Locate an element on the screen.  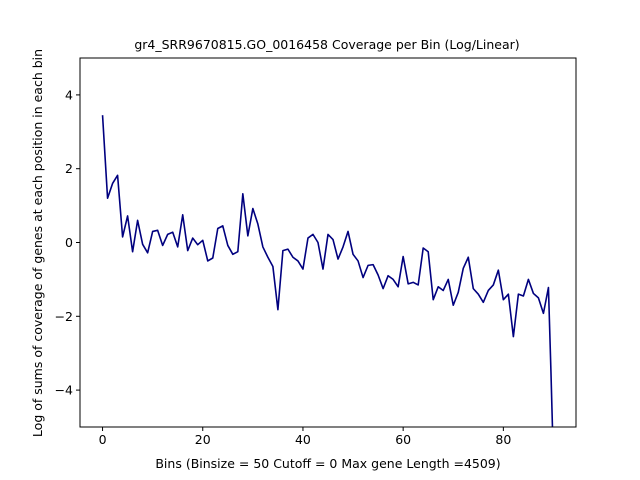
y-tick-label: 0 is located at coordinates (69, 242).